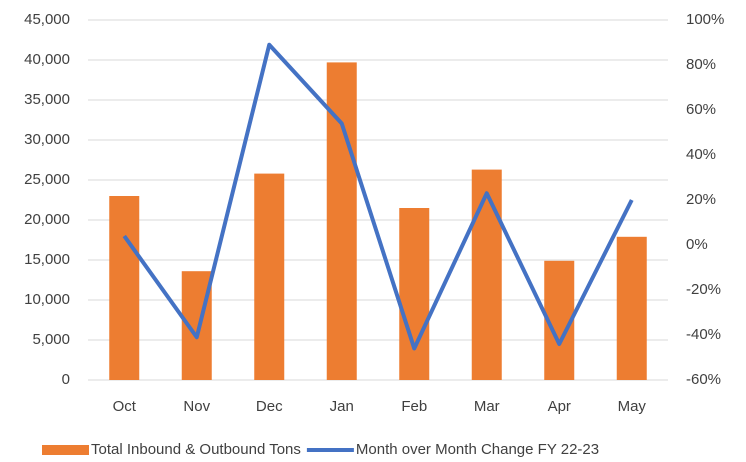 The width and height of the screenshot is (746, 462). I want to click on x-tick-label: Apr, so click(559, 406).